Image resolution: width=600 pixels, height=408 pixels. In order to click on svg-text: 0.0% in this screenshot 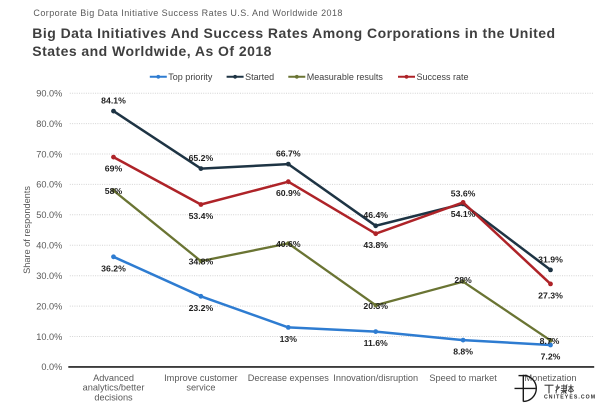, I will do `click(51, 367)`.